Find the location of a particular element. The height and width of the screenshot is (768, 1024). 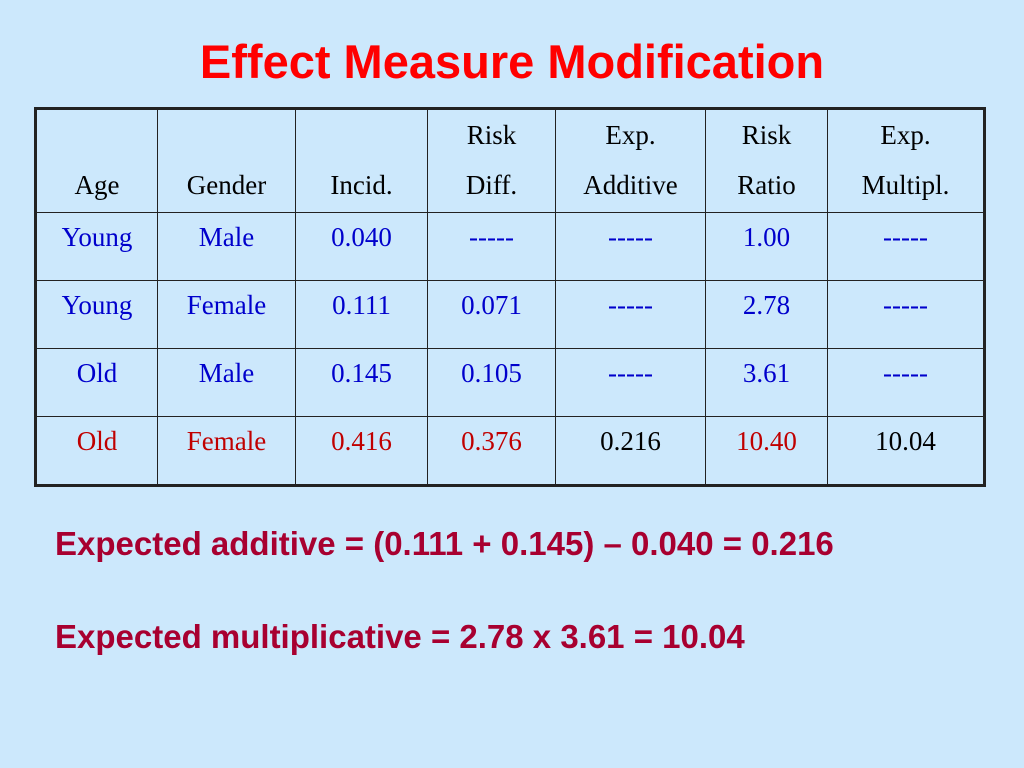

cell-exp-multipl: 10.04 is located at coordinates (906, 451).